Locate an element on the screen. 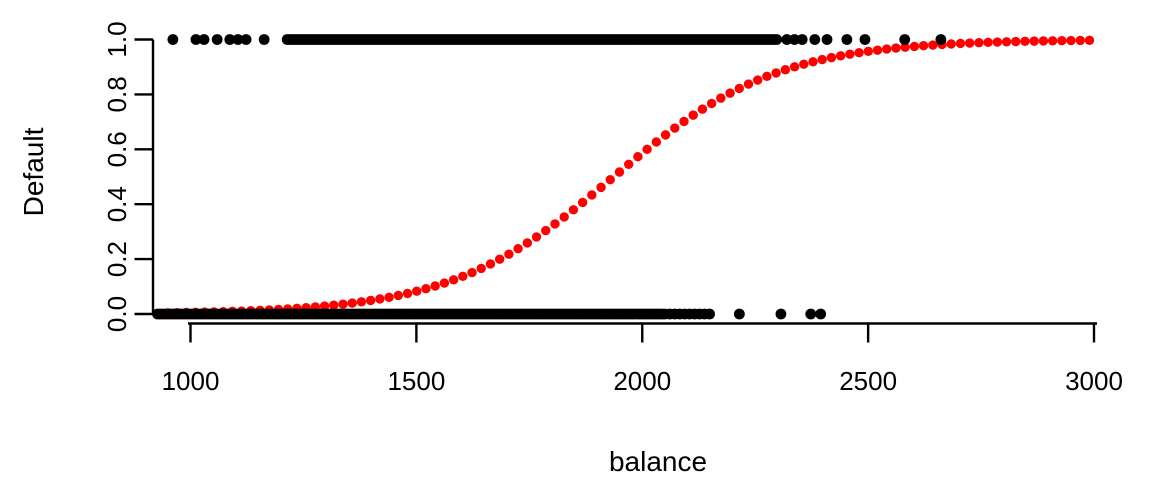  x-axis-tick-label: 1000 is located at coordinates (191, 381).